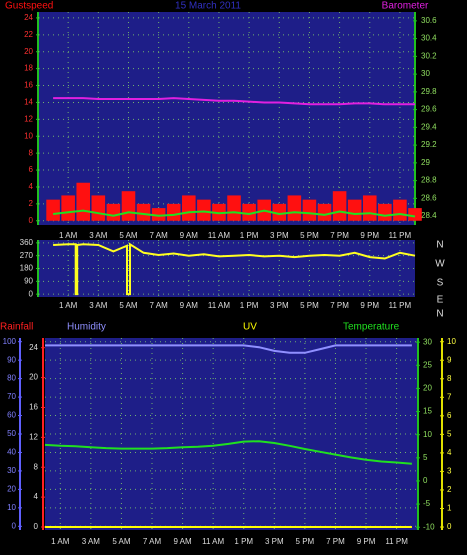  Describe the element at coordinates (449, 359) in the screenshot. I see `y-tick-label: 9` at that location.